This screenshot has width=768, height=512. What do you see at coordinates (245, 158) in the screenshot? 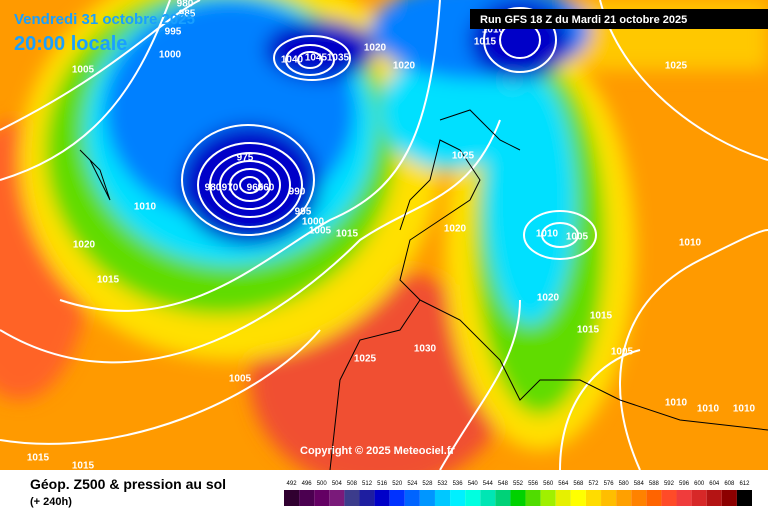
I see `isobar-label: 975` at bounding box center [245, 158].